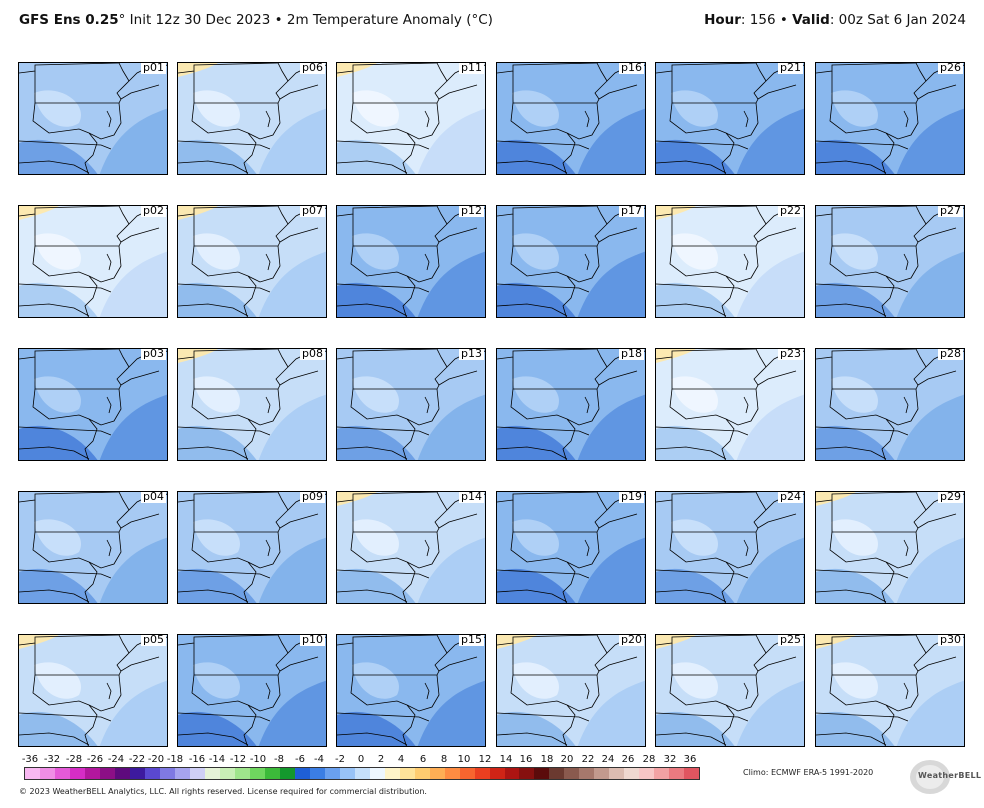 This screenshot has width=984, height=808. What do you see at coordinates (93, 261) in the screenshot?
I see `ensemble-member-panel: p02` at bounding box center [93, 261].